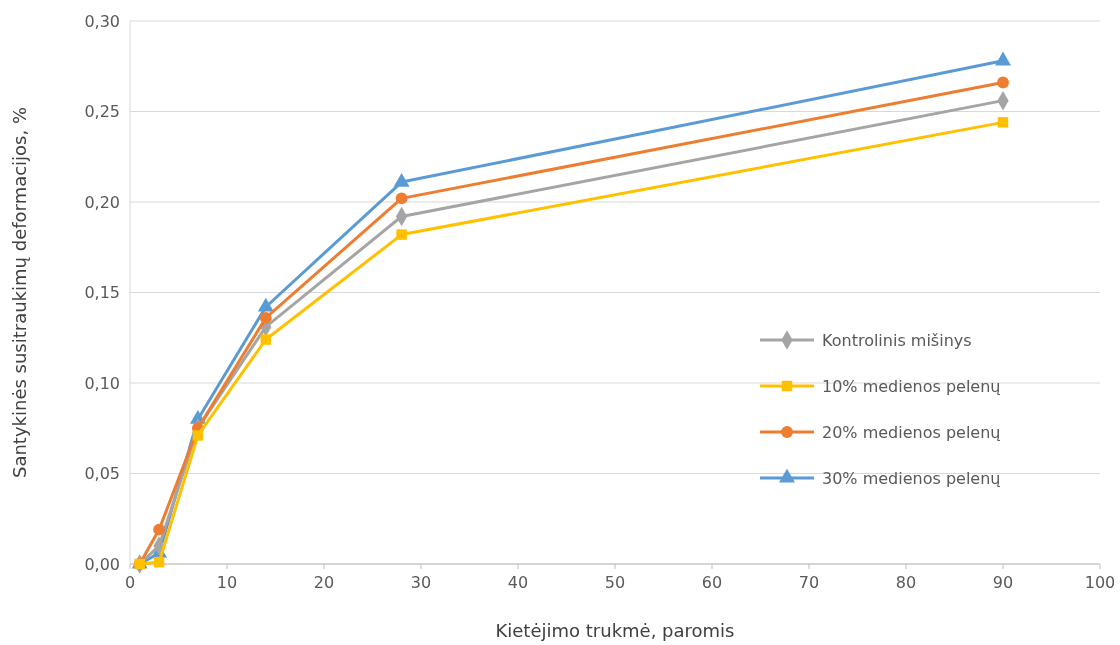 The image size is (1120, 645). Describe the element at coordinates (615, 582) in the screenshot. I see `x-tick-label: 50` at that location.